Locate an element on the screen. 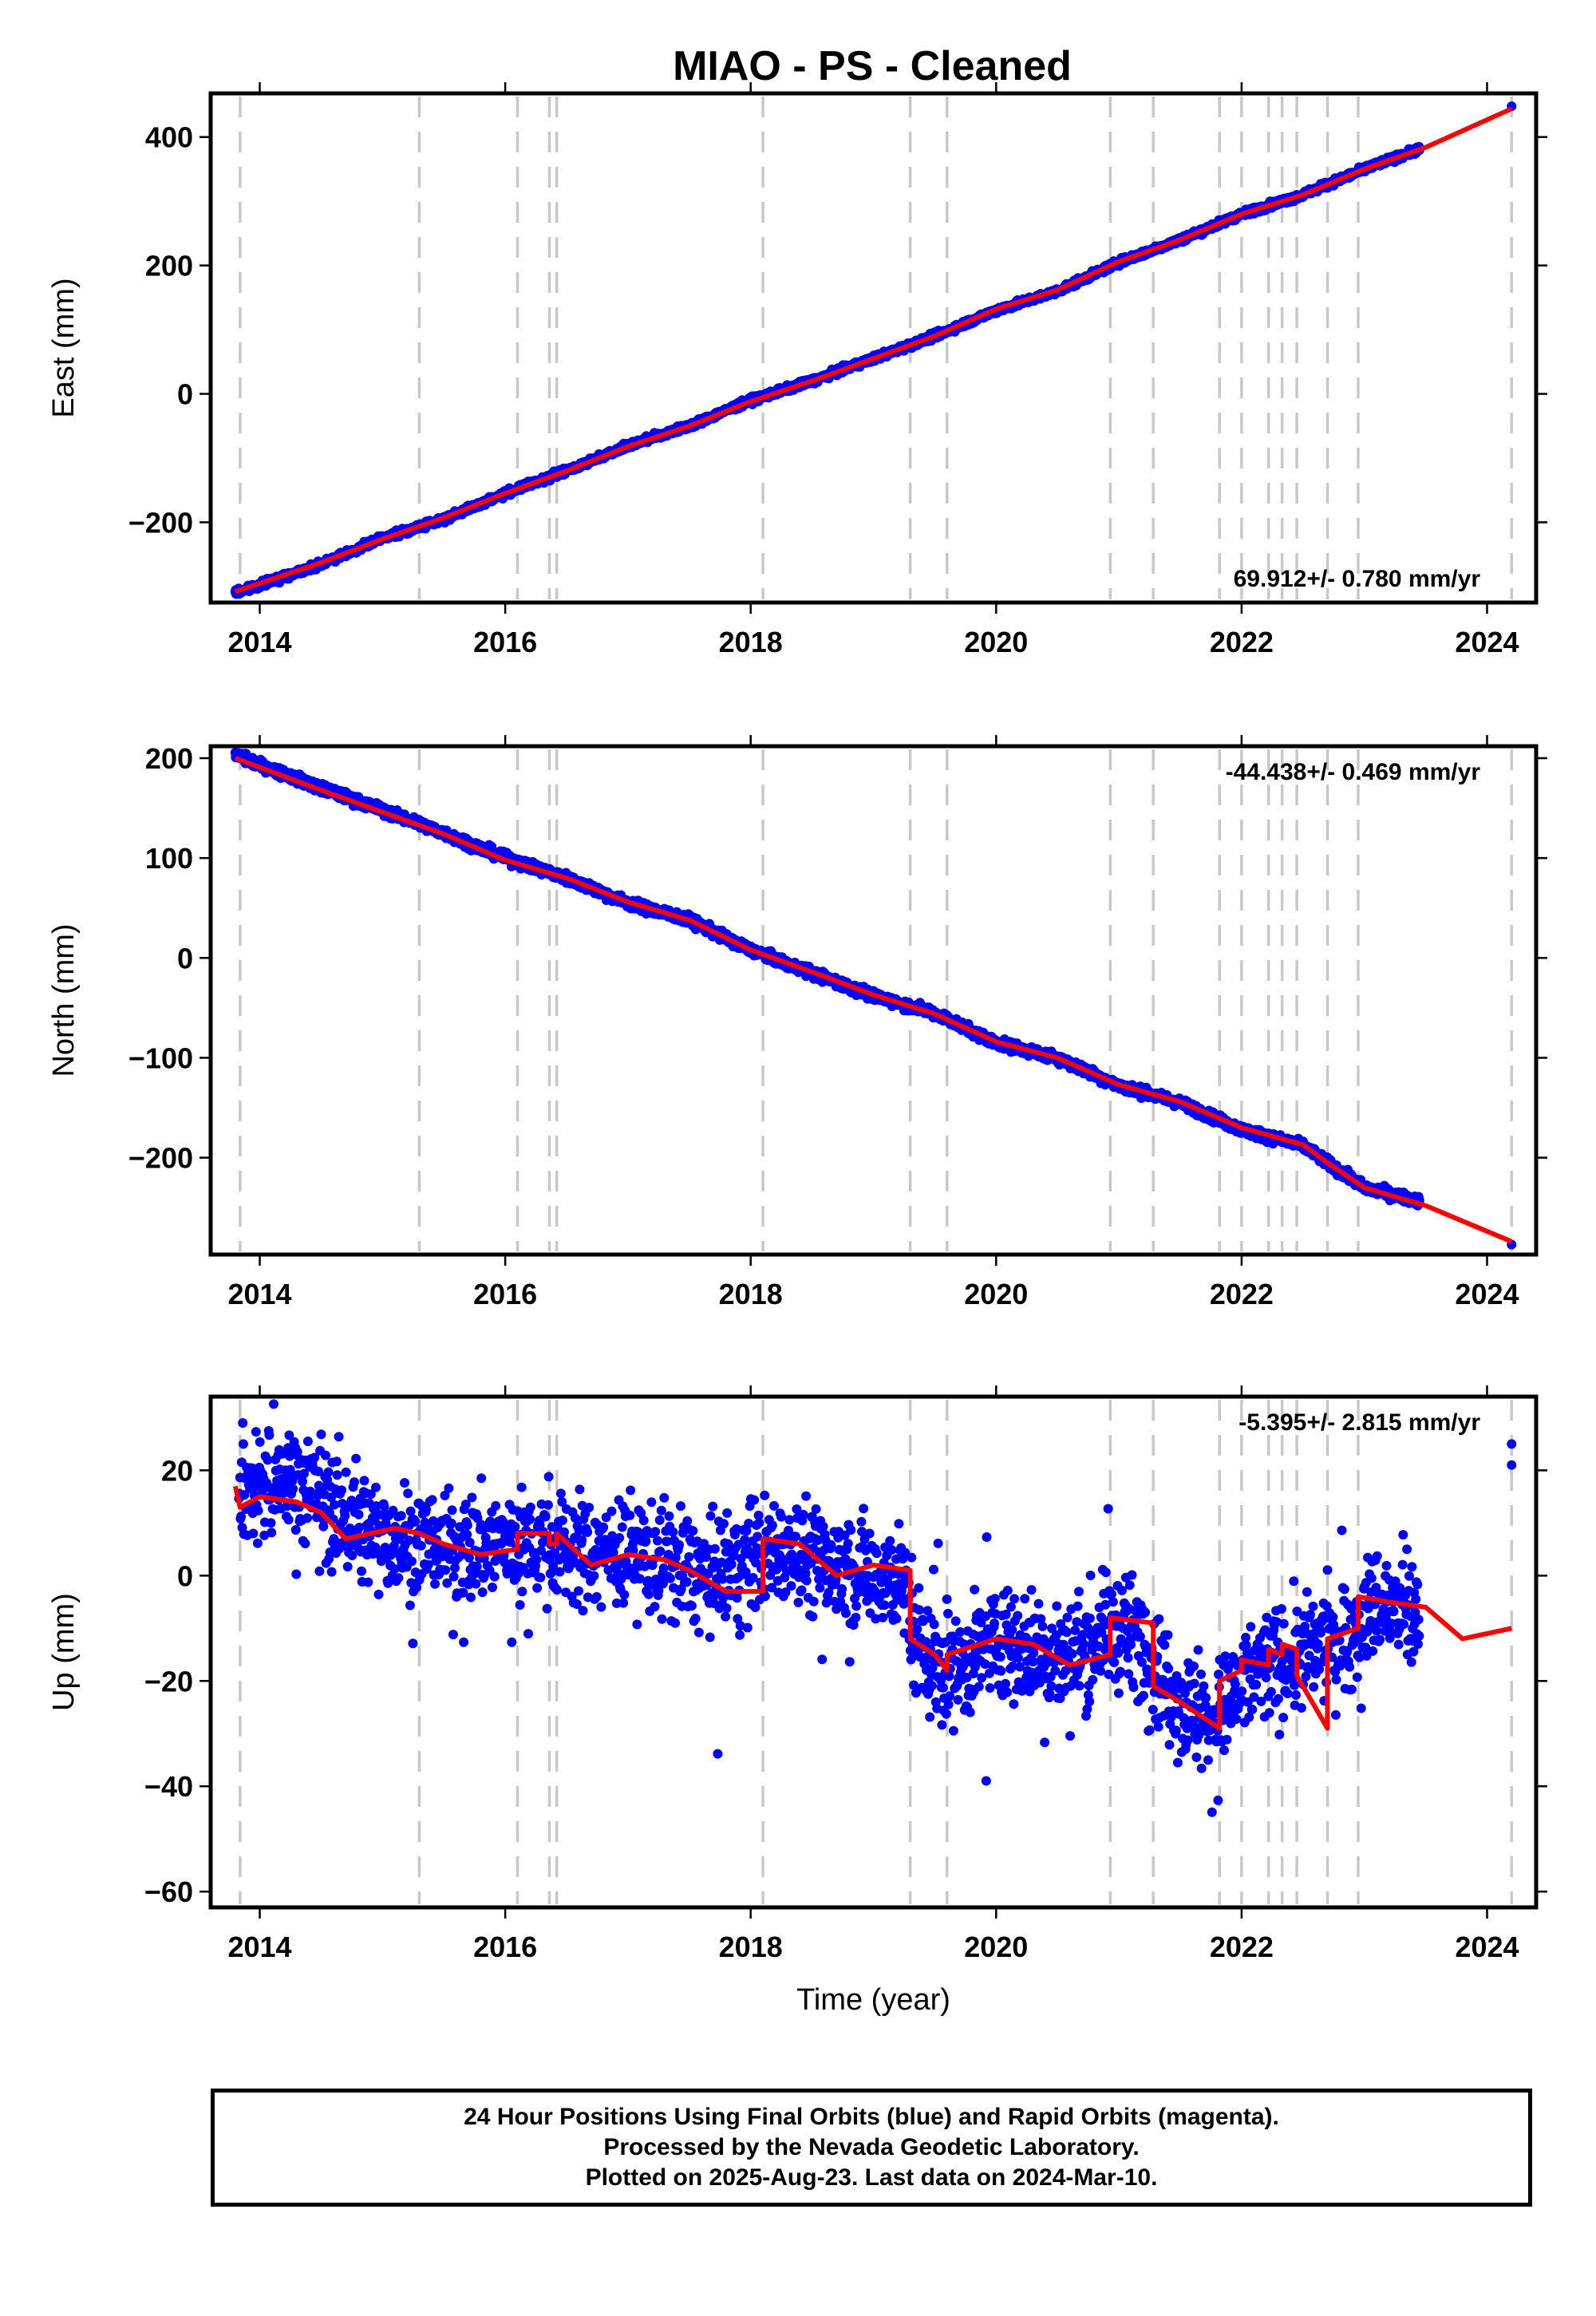 The image size is (1596, 2316). x-tick-label: 2014 is located at coordinates (259, 642).